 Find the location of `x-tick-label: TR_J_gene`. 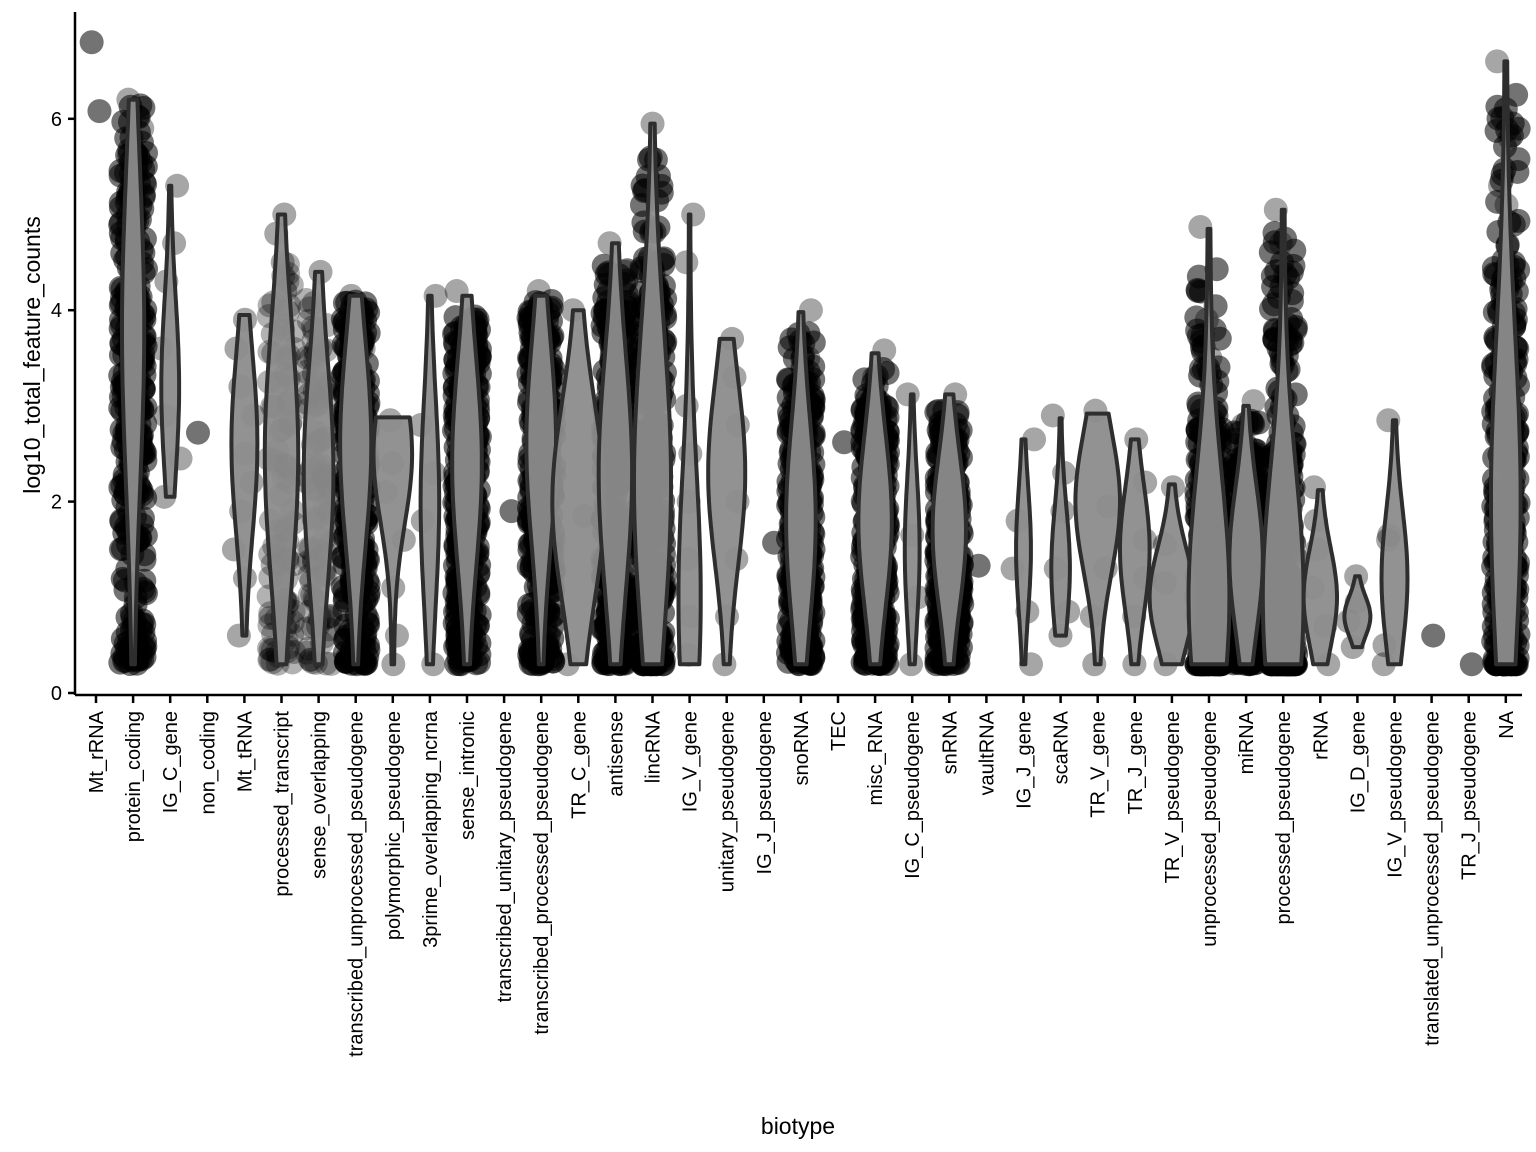

x-tick-label: TR_J_gene is located at coordinates (1136, 762).